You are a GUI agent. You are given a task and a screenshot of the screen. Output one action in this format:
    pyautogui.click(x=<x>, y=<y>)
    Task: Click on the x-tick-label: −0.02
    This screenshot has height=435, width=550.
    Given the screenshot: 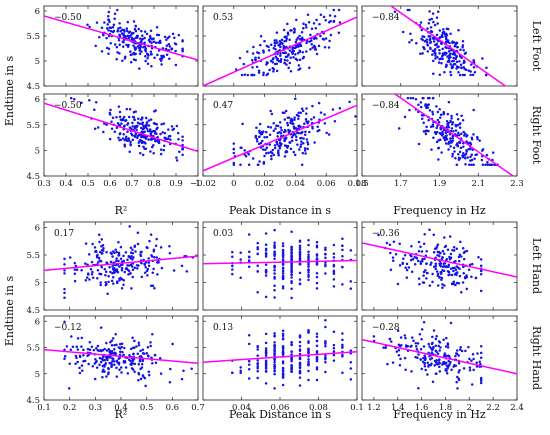 What is the action you would take?
    pyautogui.click(x=203, y=184)
    